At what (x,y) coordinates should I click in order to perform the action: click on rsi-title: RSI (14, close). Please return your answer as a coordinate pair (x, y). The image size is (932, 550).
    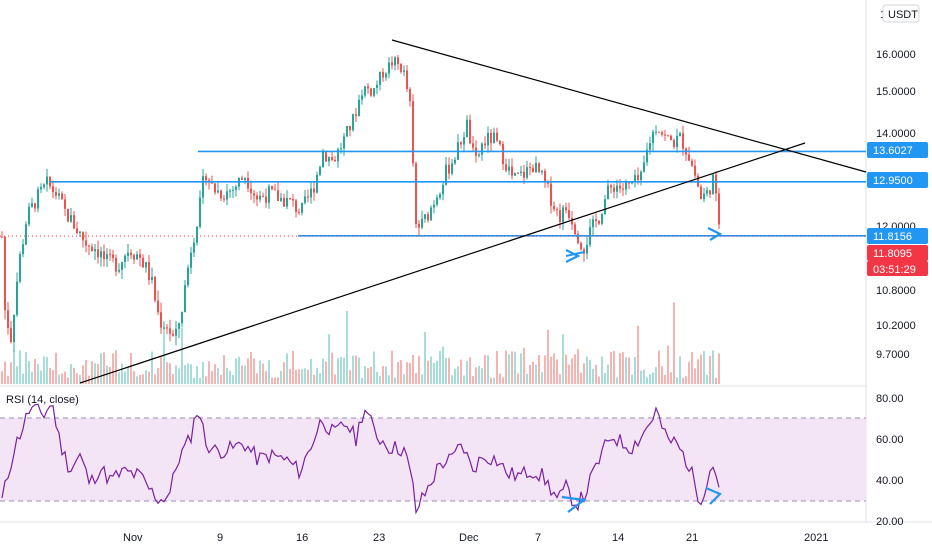
    Looking at the image, I should click on (42, 400).